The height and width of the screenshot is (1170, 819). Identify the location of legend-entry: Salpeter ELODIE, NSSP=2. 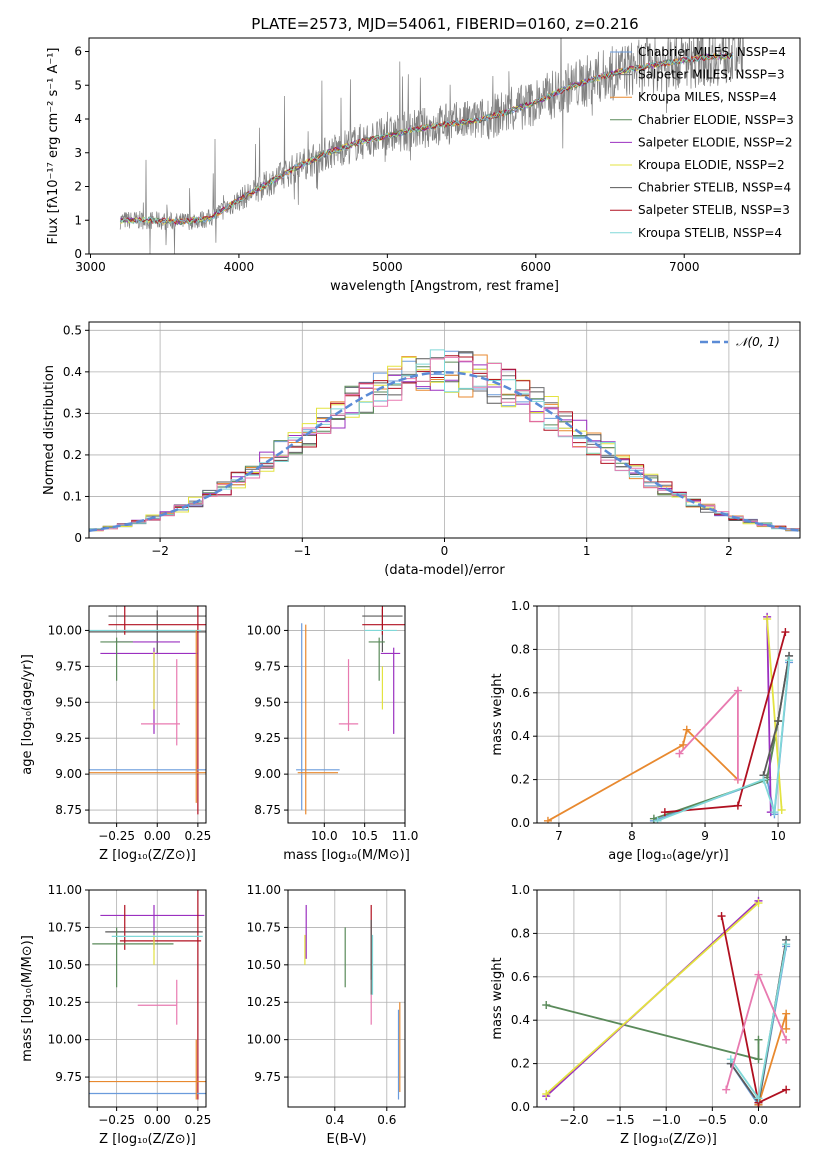
(715, 142).